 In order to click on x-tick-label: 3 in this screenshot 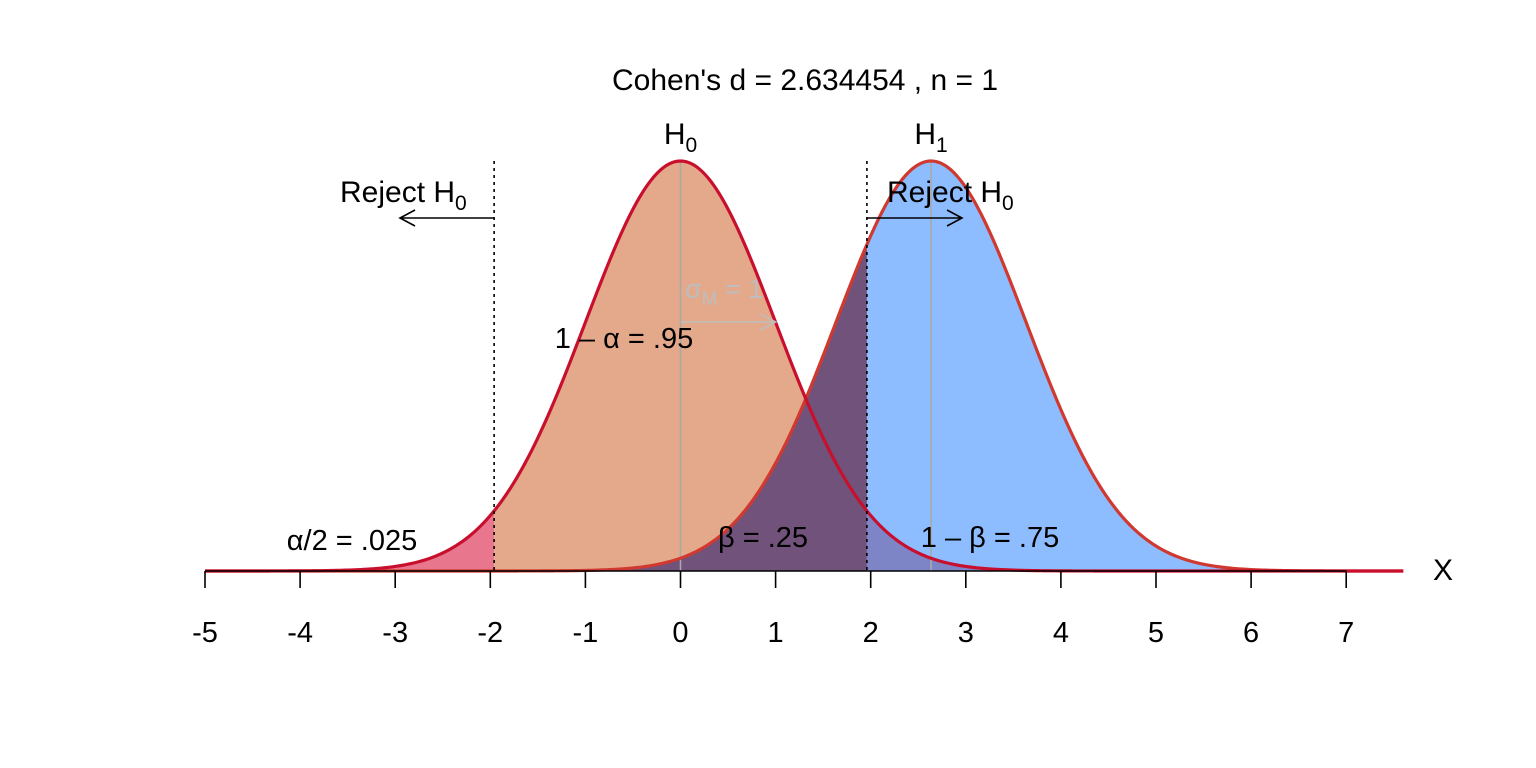, I will do `click(966, 633)`.